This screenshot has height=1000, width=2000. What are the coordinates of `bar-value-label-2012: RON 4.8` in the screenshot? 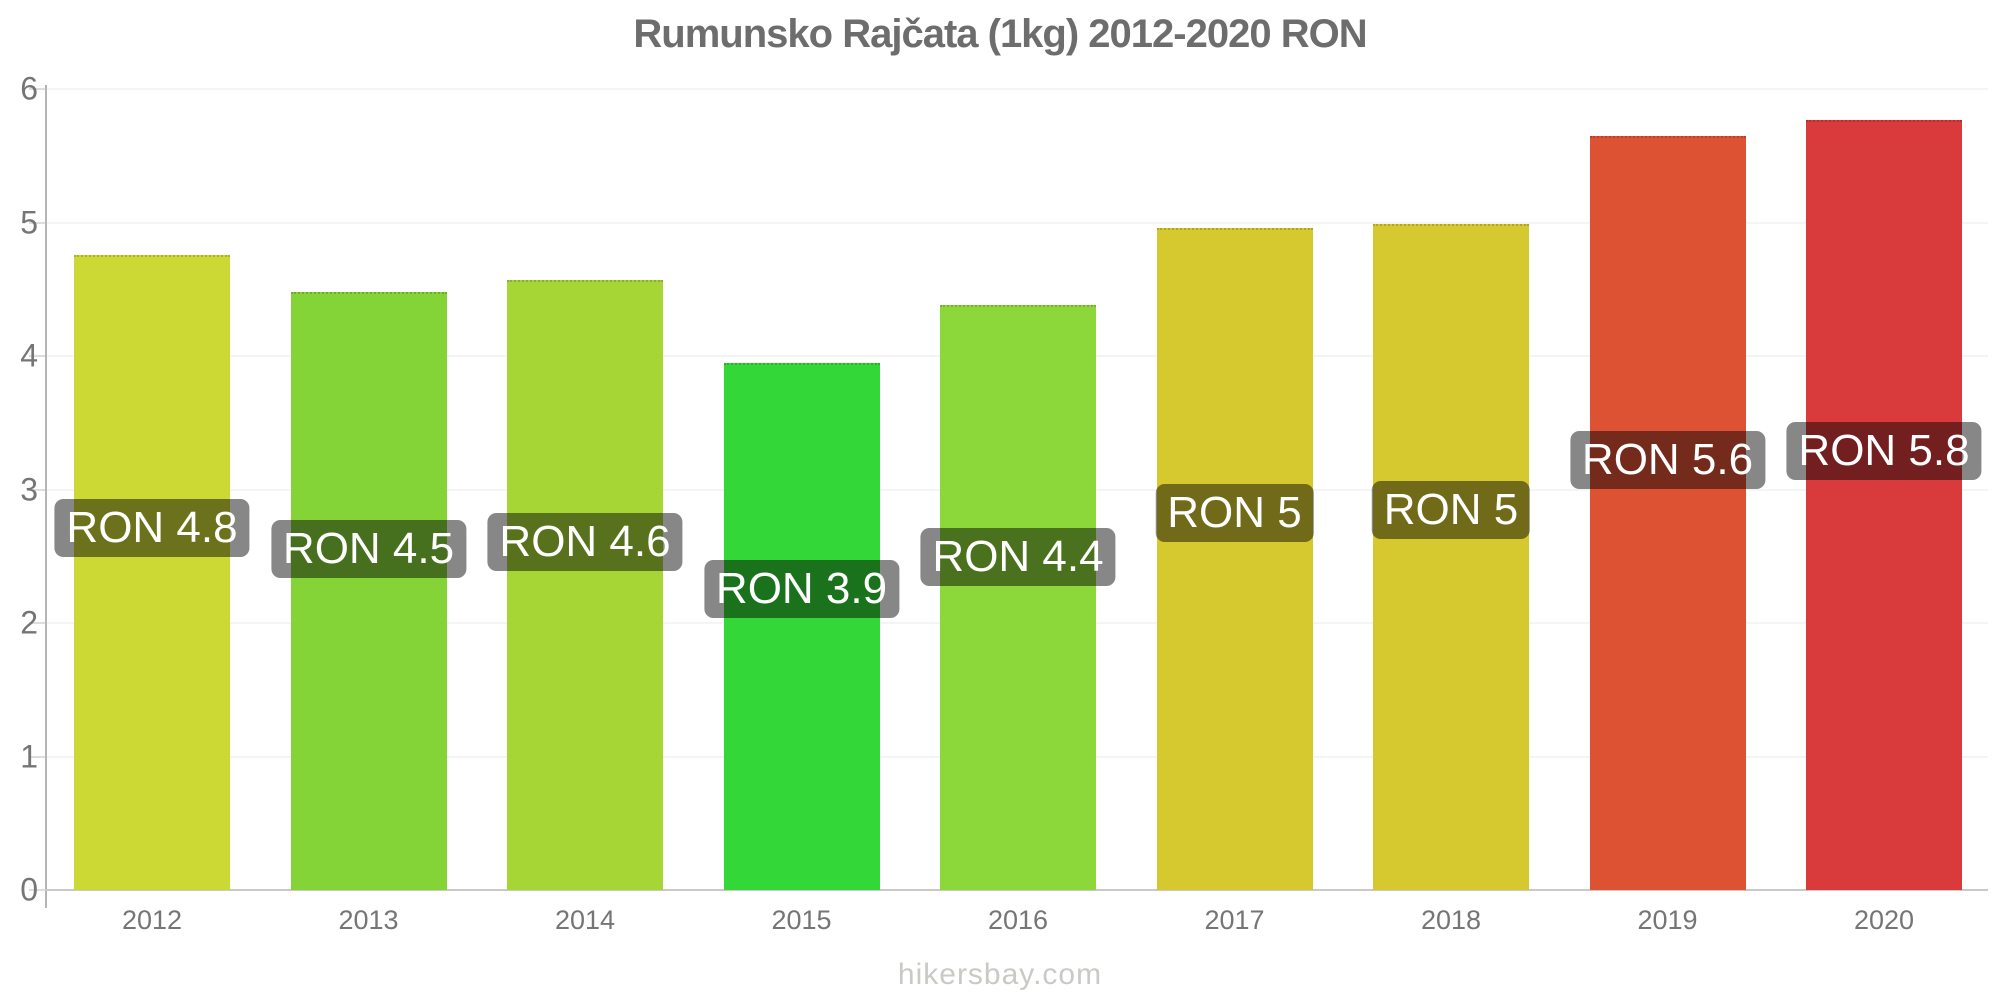 It's located at (152, 528).